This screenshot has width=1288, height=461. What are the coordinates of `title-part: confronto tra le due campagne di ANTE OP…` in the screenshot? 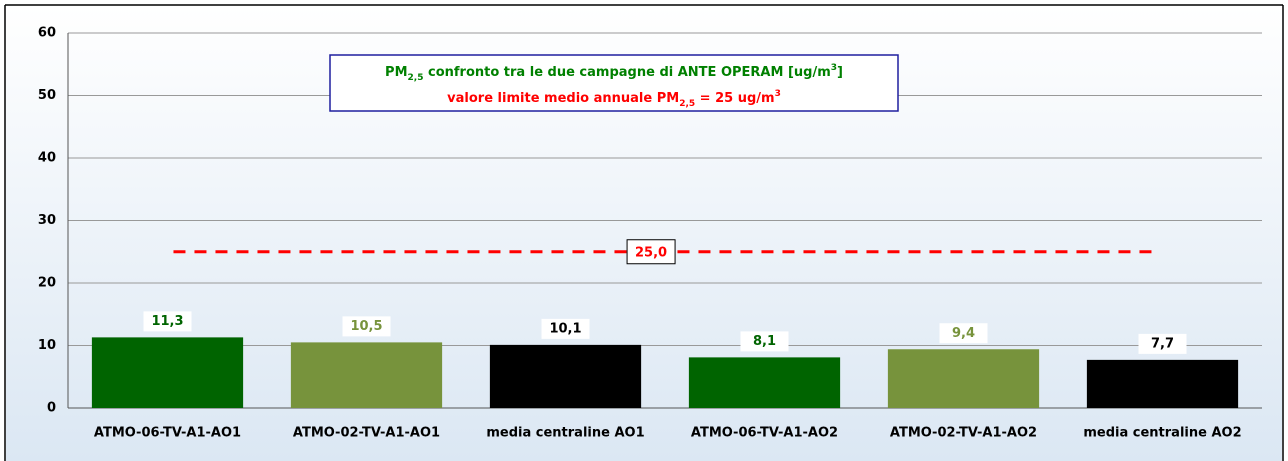 It's located at (626, 72).